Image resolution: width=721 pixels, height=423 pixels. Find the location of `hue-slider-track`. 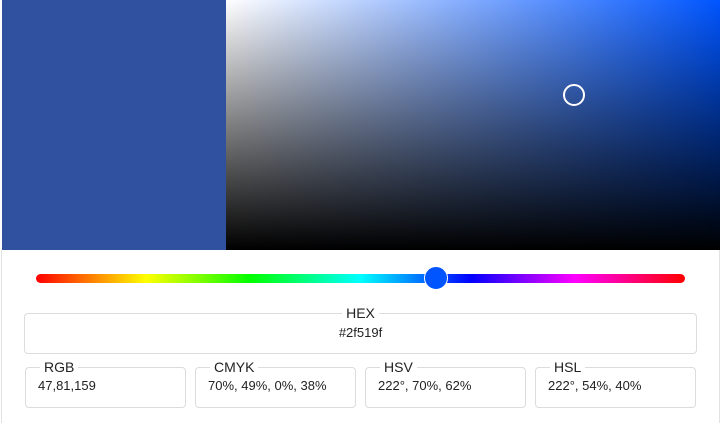

hue-slider-track is located at coordinates (360, 278).